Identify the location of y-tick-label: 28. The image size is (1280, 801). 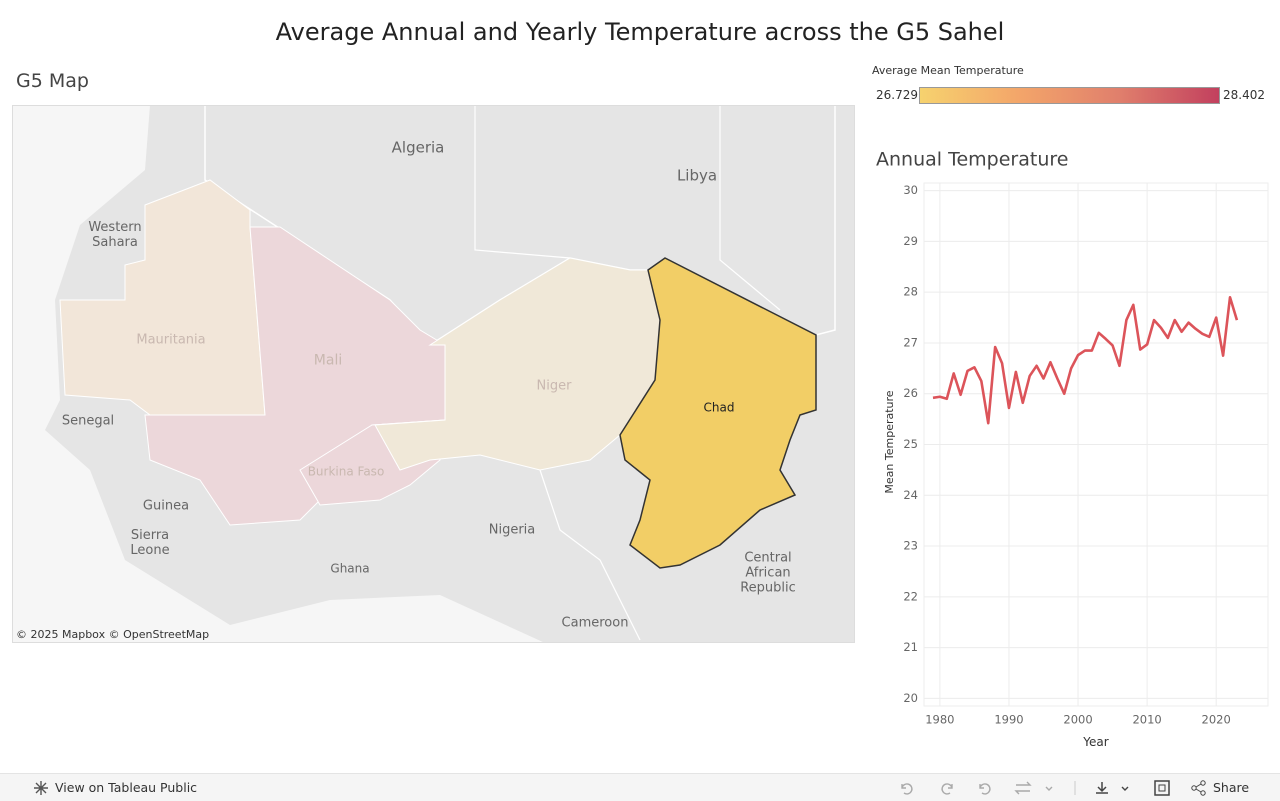
(910, 292).